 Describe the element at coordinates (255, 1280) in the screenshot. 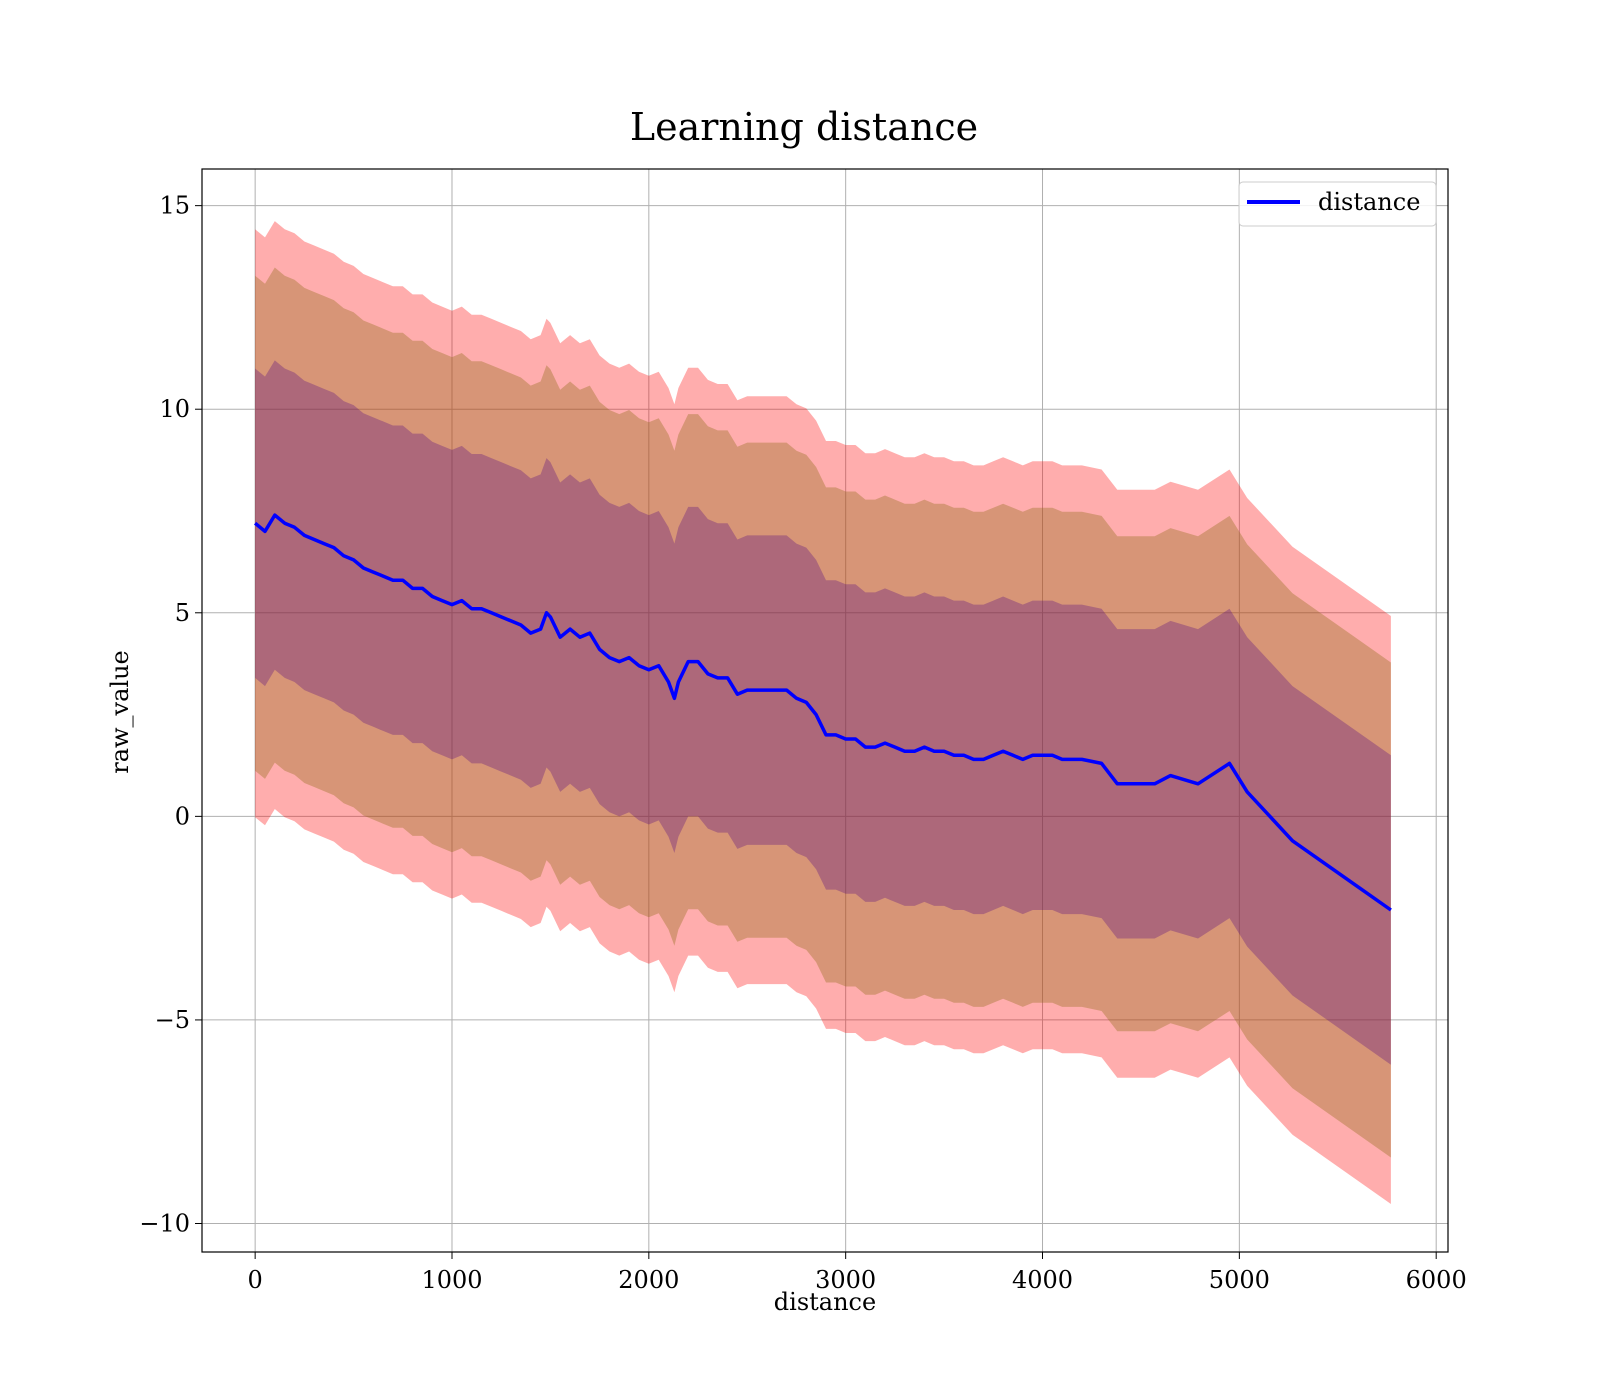

I see `x-tick-label: 0` at that location.